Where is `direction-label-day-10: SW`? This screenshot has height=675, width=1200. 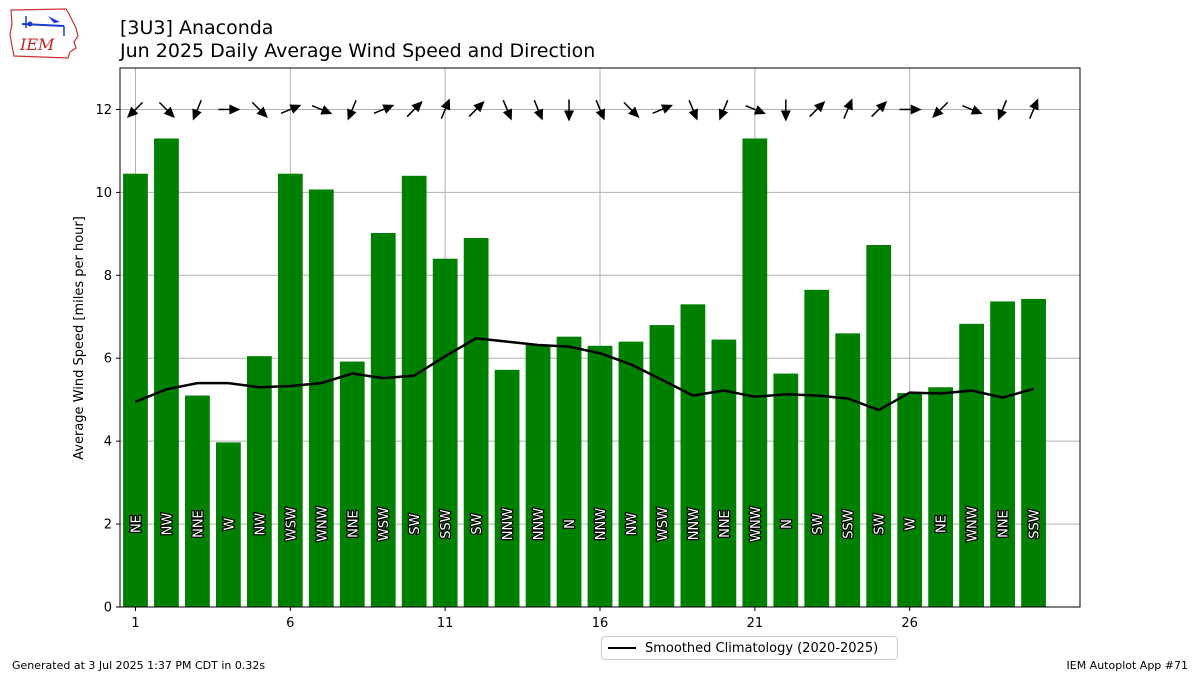 direction-label-day-10: SW is located at coordinates (415, 523).